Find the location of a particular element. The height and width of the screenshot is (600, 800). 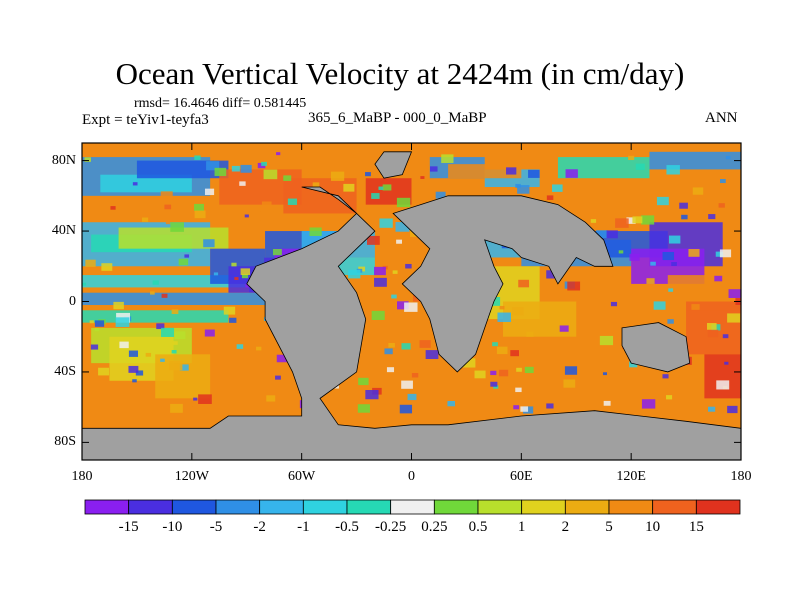

colorbar-label: 5 is located at coordinates (609, 527).